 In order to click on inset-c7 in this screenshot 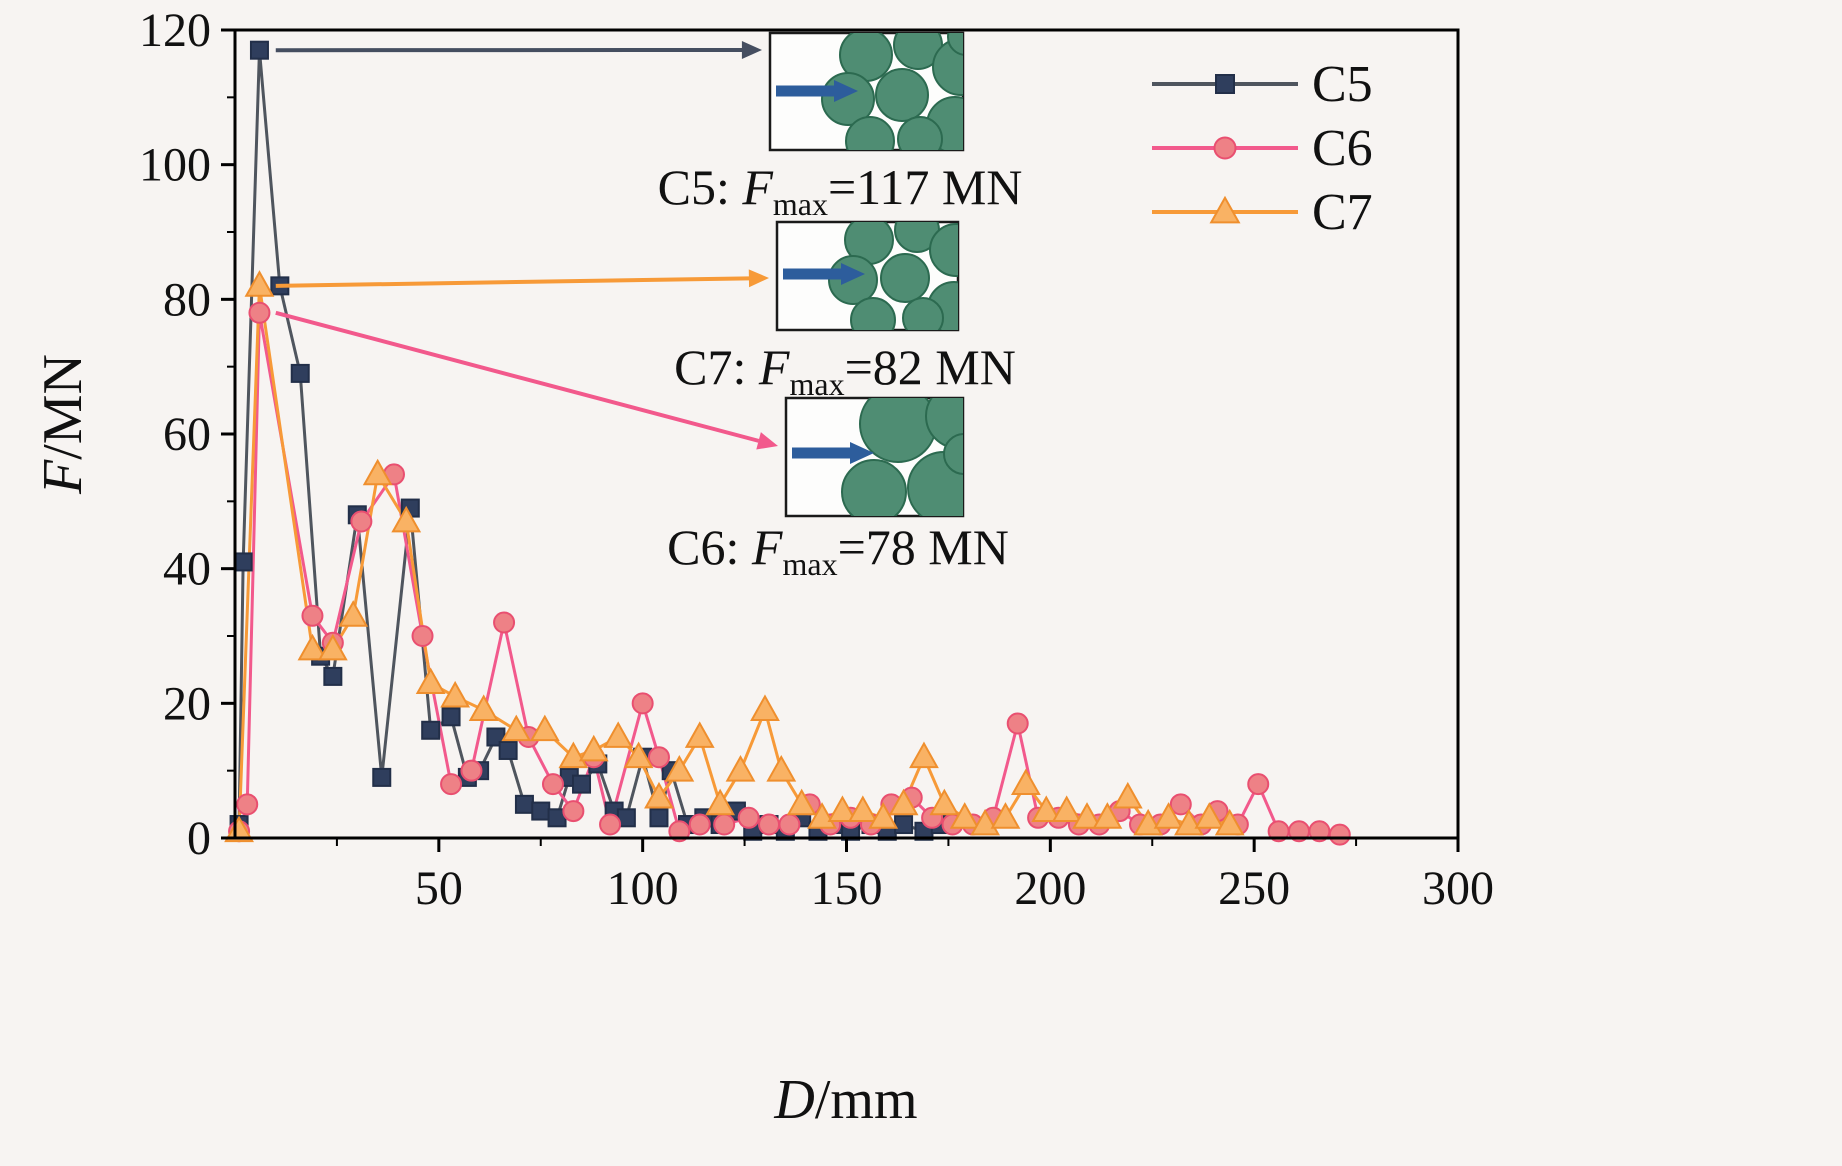, I will do `click(867, 276)`.